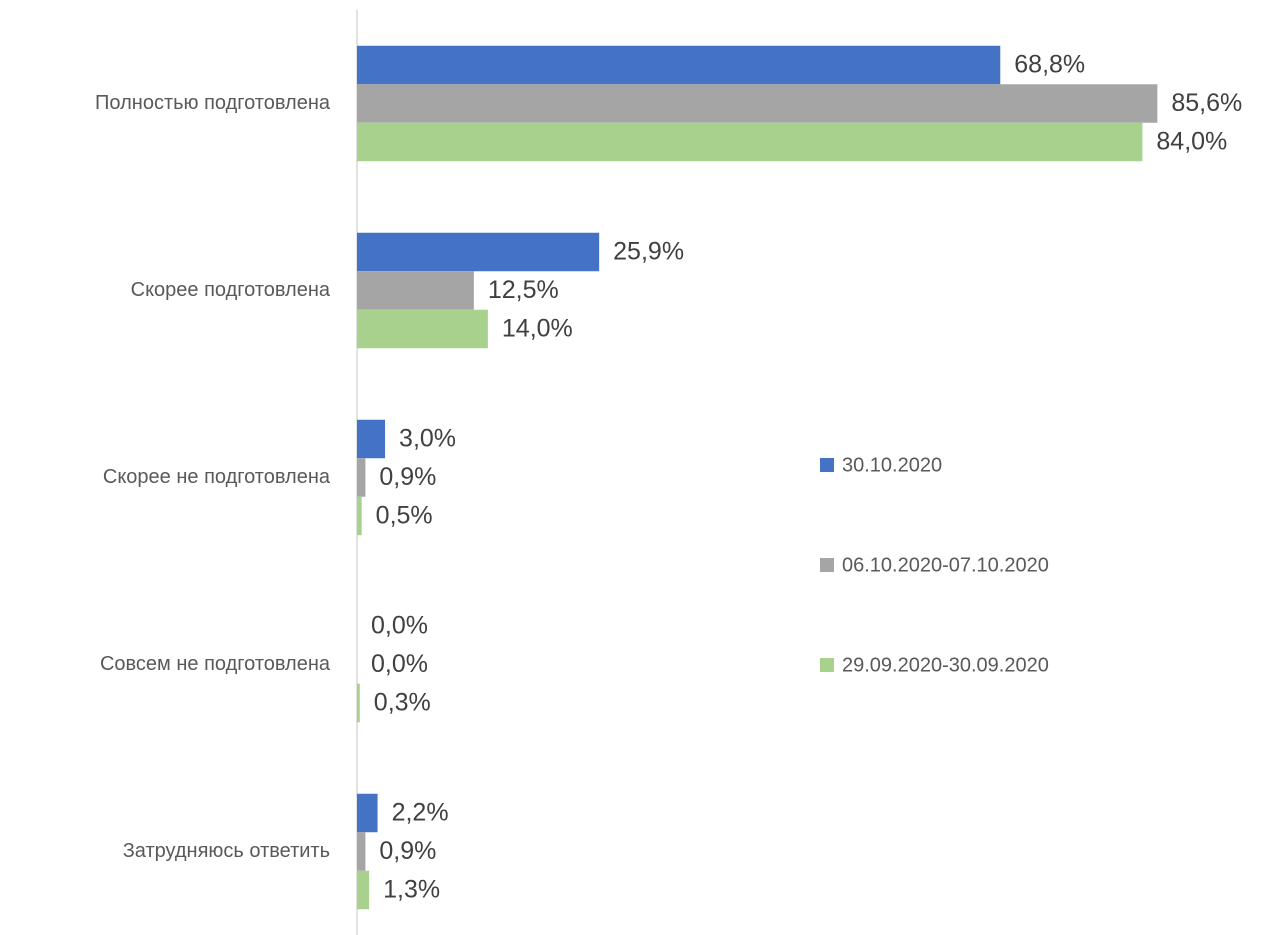 Image resolution: width=1261 pixels, height=935 pixels. I want to click on data-label: 68,8%, so click(1049, 65).